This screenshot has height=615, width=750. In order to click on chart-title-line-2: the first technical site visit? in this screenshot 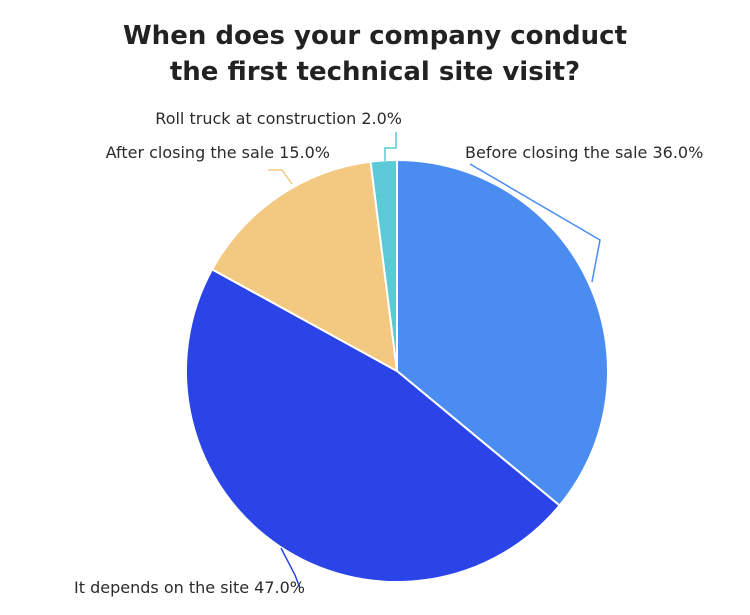, I will do `click(375, 72)`.